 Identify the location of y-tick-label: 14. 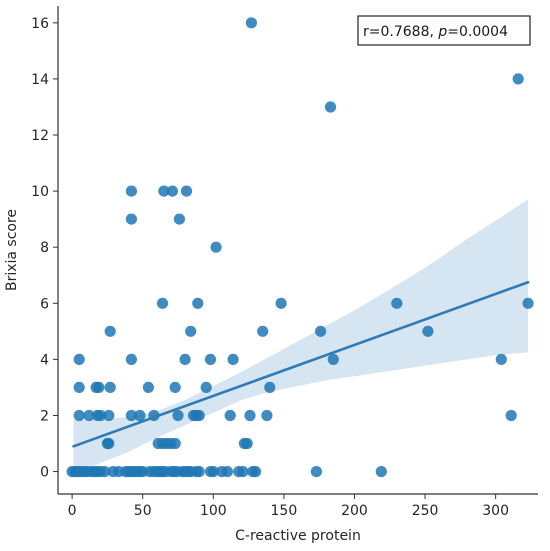
(40, 80).